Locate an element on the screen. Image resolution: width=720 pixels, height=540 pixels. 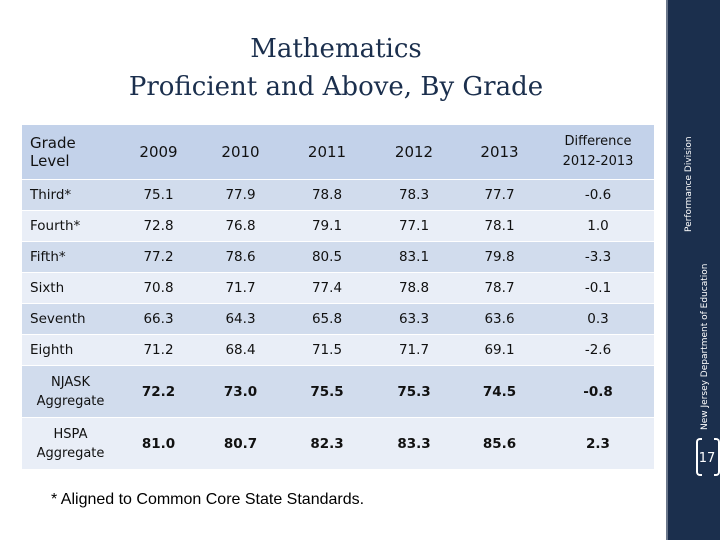
header-difference-range: 2012-2013 is located at coordinates (598, 161).